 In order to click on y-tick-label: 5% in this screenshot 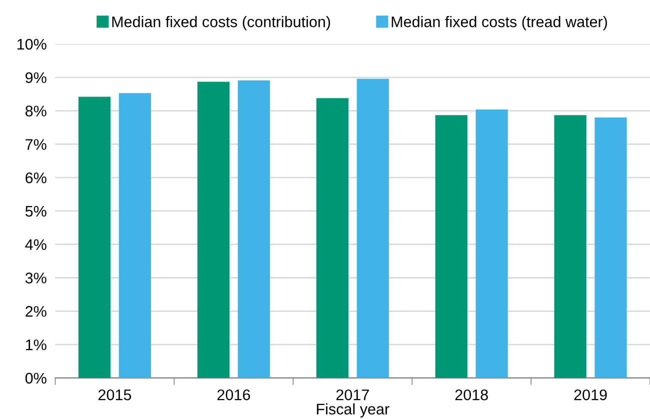, I will do `click(35, 211)`.